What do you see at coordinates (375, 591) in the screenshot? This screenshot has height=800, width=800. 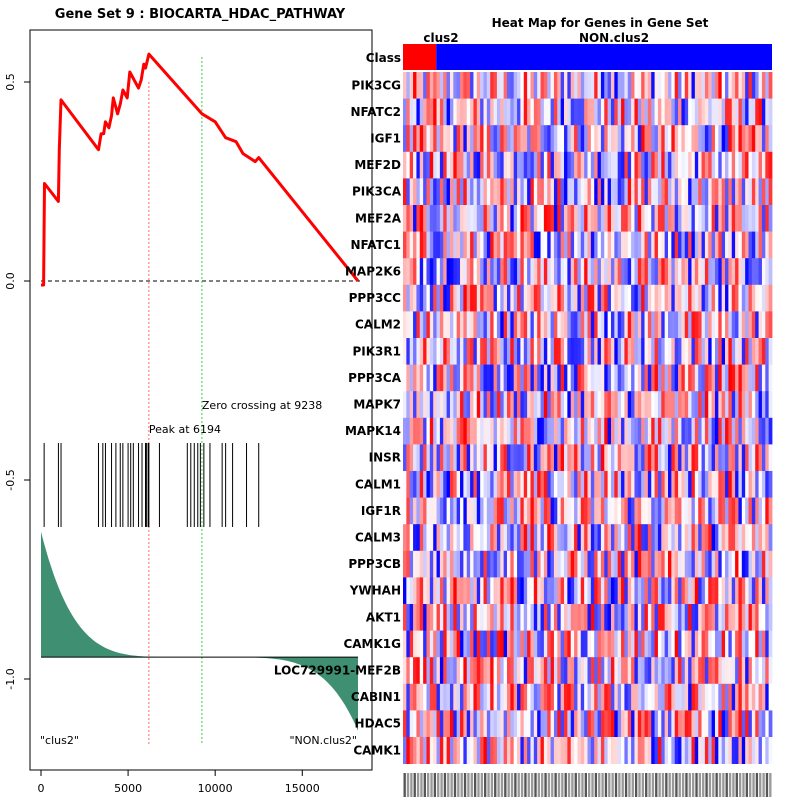 I see `gene-label: YWHAH` at bounding box center [375, 591].